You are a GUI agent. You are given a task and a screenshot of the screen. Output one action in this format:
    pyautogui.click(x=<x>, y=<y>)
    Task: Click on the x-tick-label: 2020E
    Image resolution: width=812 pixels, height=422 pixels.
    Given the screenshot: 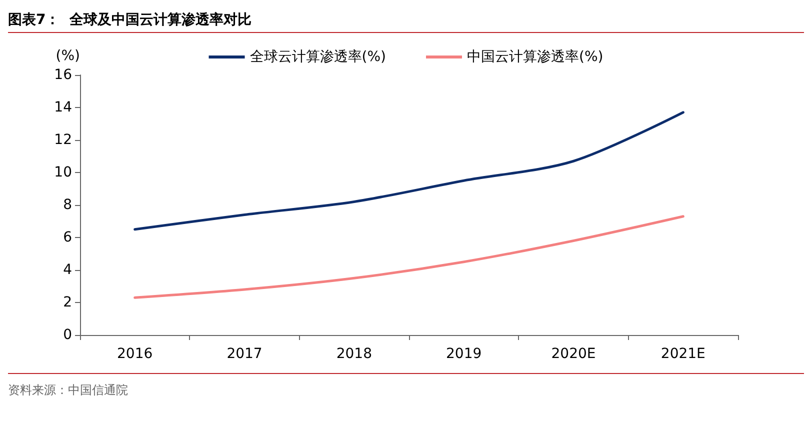 What is the action you would take?
    pyautogui.click(x=573, y=354)
    